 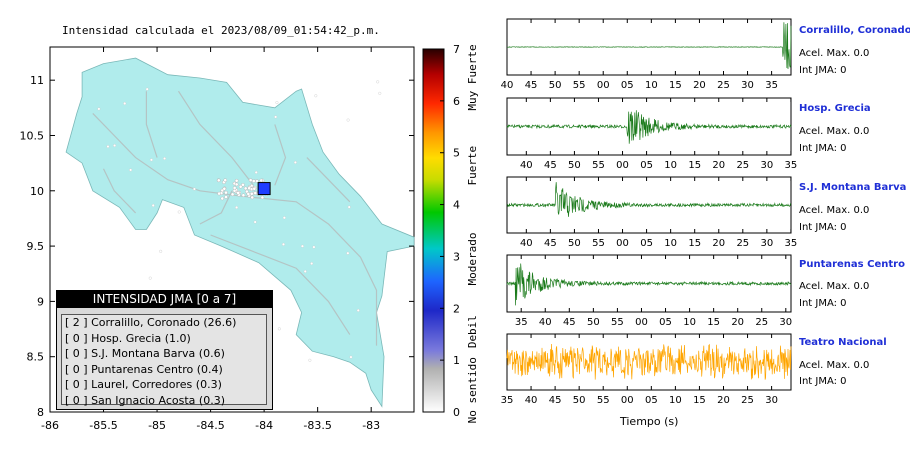 What do you see at coordinates (853, 187) in the screenshot?
I see `station-name: S.J. Montana Barva` at bounding box center [853, 187].